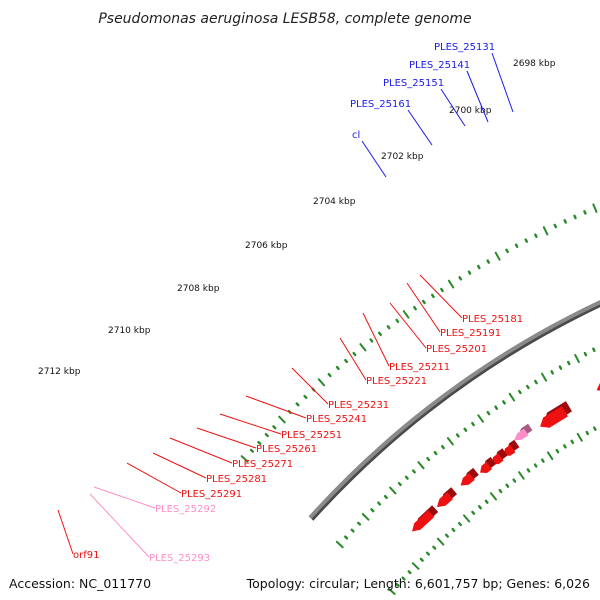 The height and width of the screenshot is (600, 600). What do you see at coordinates (380, 104) in the screenshot?
I see `forward-gene-label: PLES_25161` at bounding box center [380, 104].